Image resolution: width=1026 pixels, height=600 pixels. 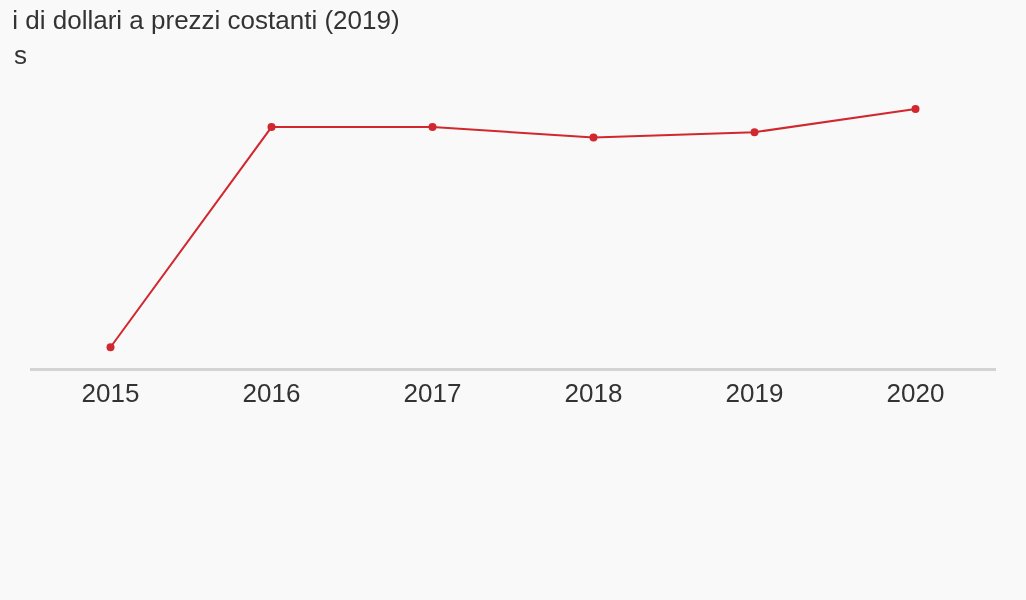 What do you see at coordinates (20, 55) in the screenshot?
I see `chart-subtitle: s` at bounding box center [20, 55].